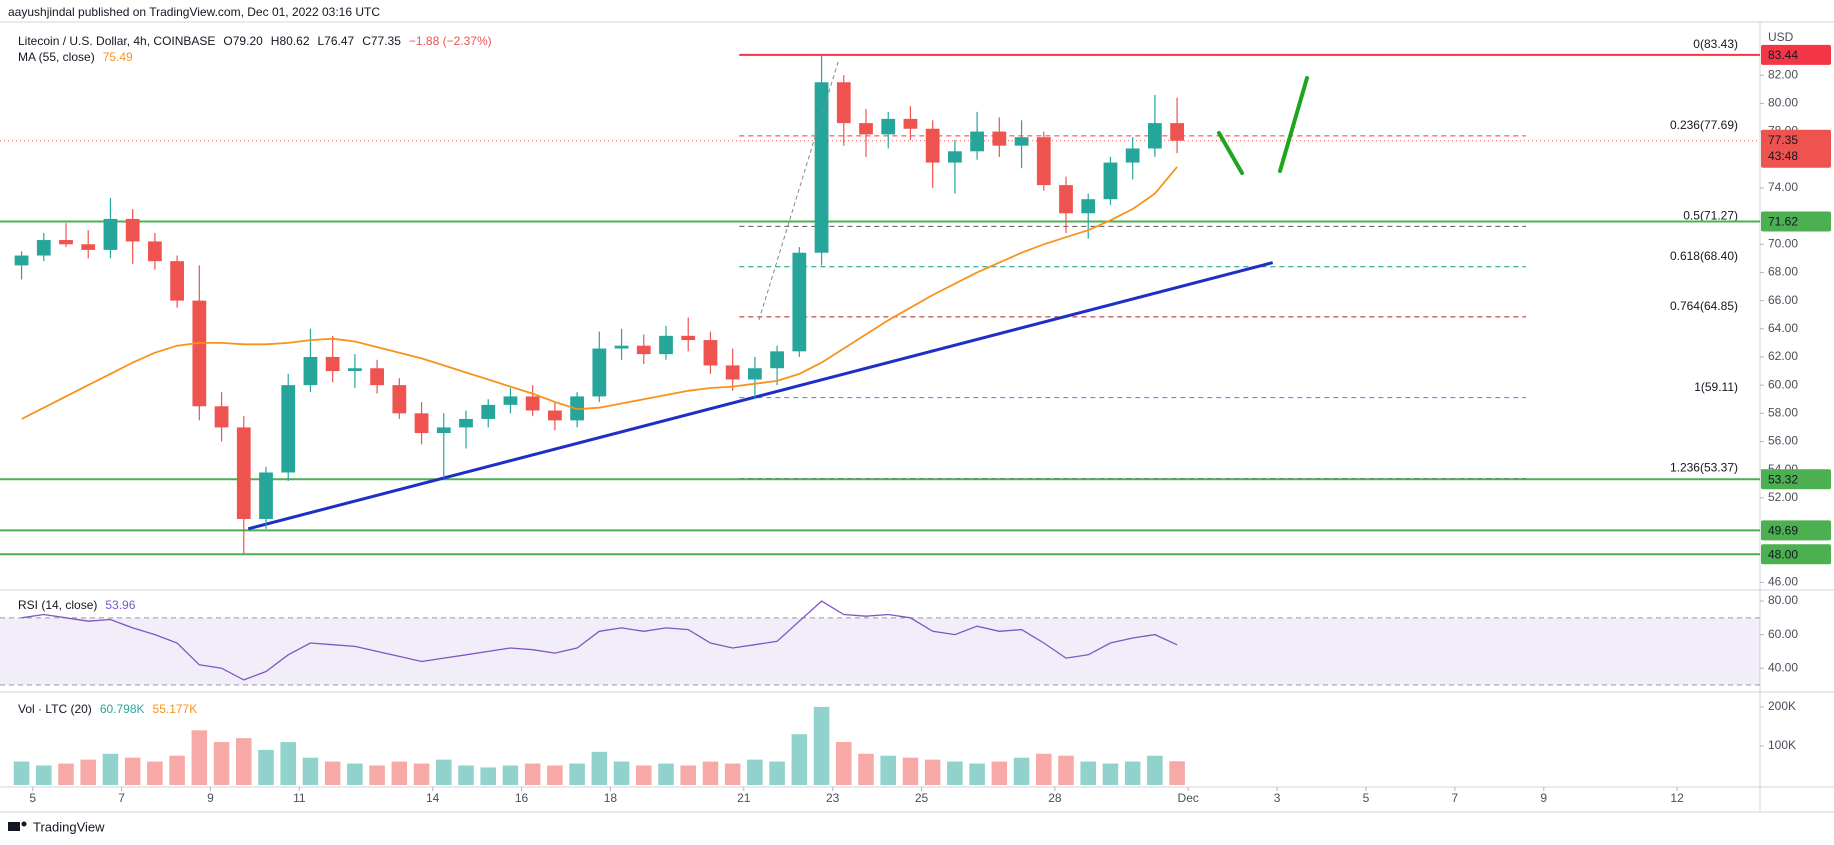  I want to click on rsi-name: RSI (14, close), so click(57, 605).